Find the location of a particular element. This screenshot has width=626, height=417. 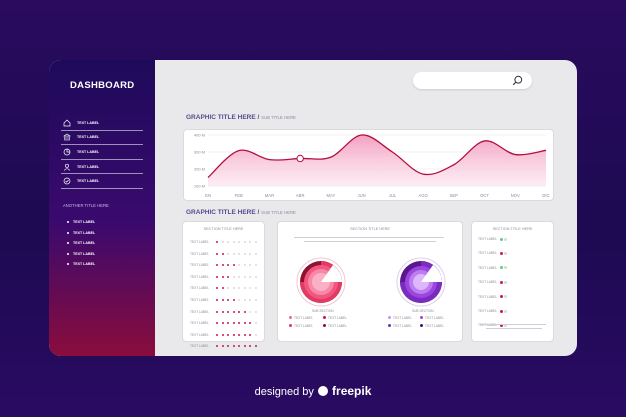

y-tick-label: 400 M is located at coordinates (199, 134).